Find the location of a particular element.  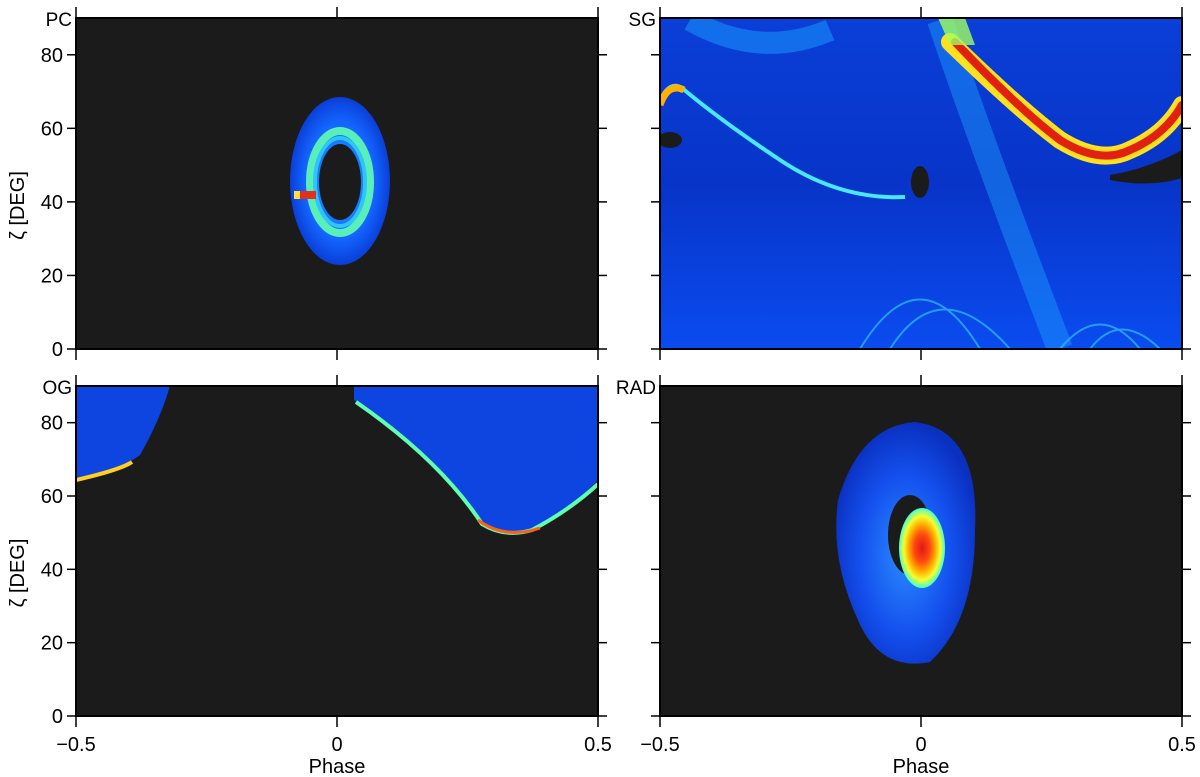

og-region-left is located at coordinates (123, 433).